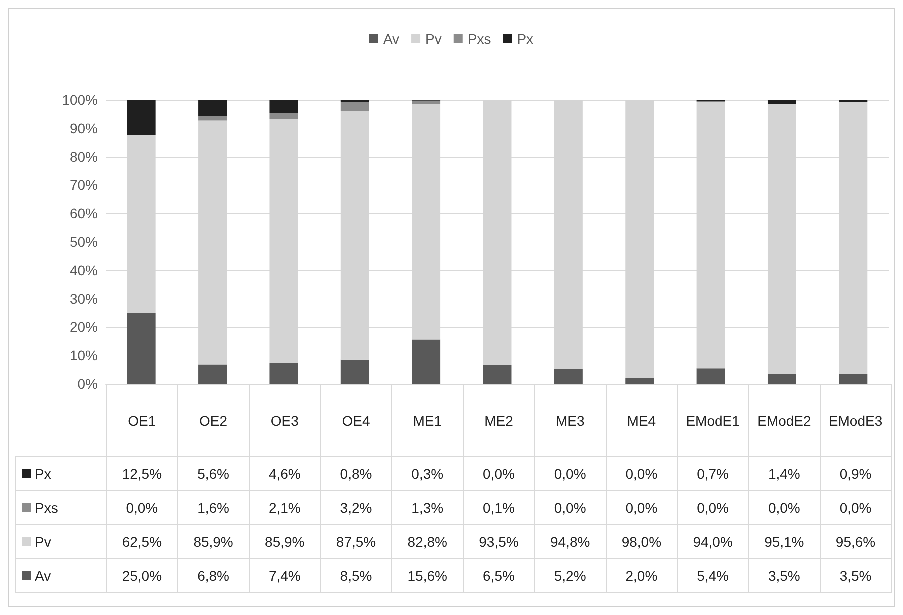  I want to click on x-tick-label: EModE2, so click(784, 420).